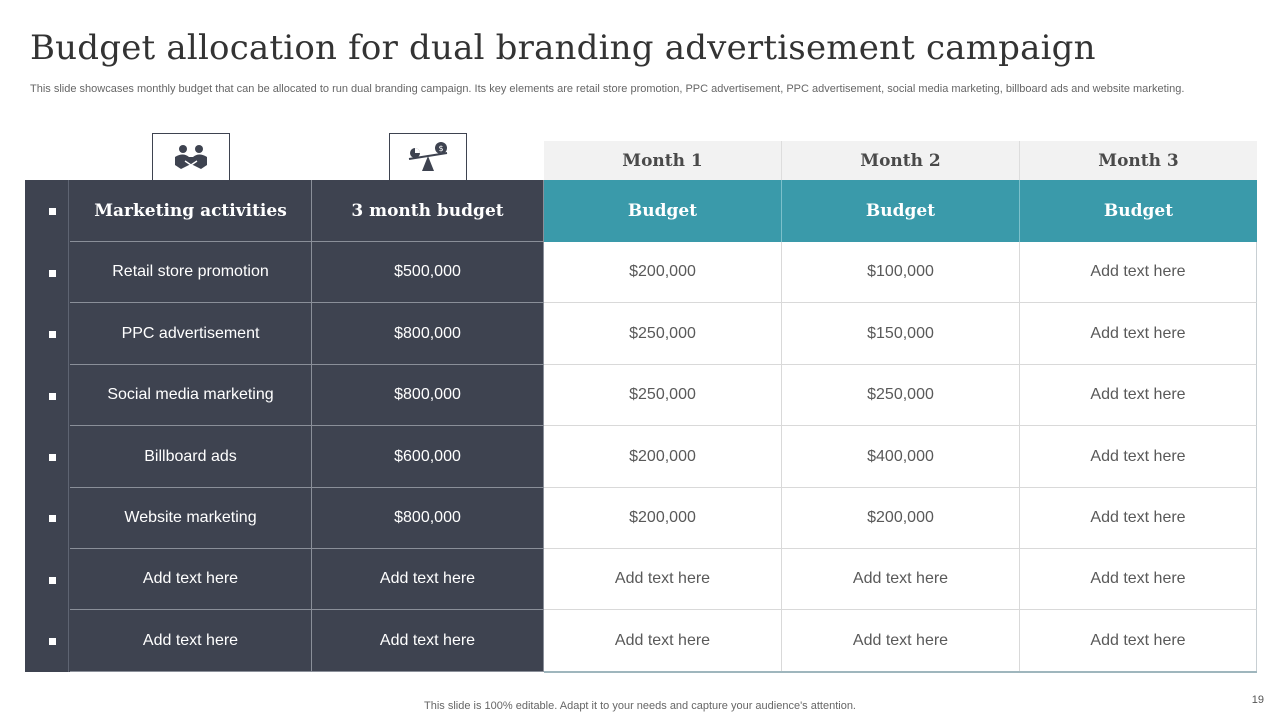 This screenshot has height=720, width=1280. What do you see at coordinates (47, 426) in the screenshot?
I see `table-side-rail` at bounding box center [47, 426].